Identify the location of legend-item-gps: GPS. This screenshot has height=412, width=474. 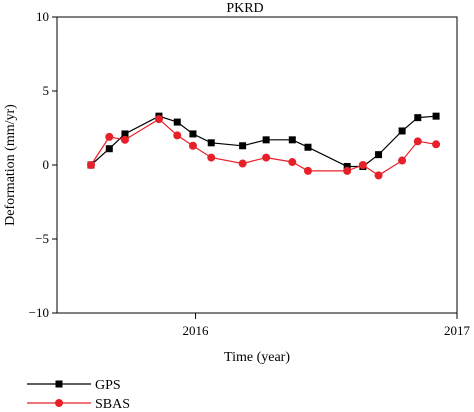
(74, 385).